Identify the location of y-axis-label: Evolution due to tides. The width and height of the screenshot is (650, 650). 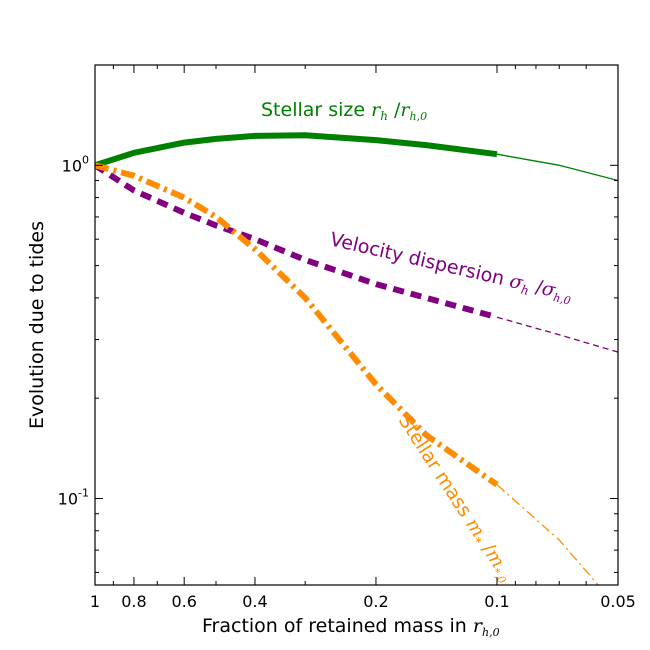
(37, 325).